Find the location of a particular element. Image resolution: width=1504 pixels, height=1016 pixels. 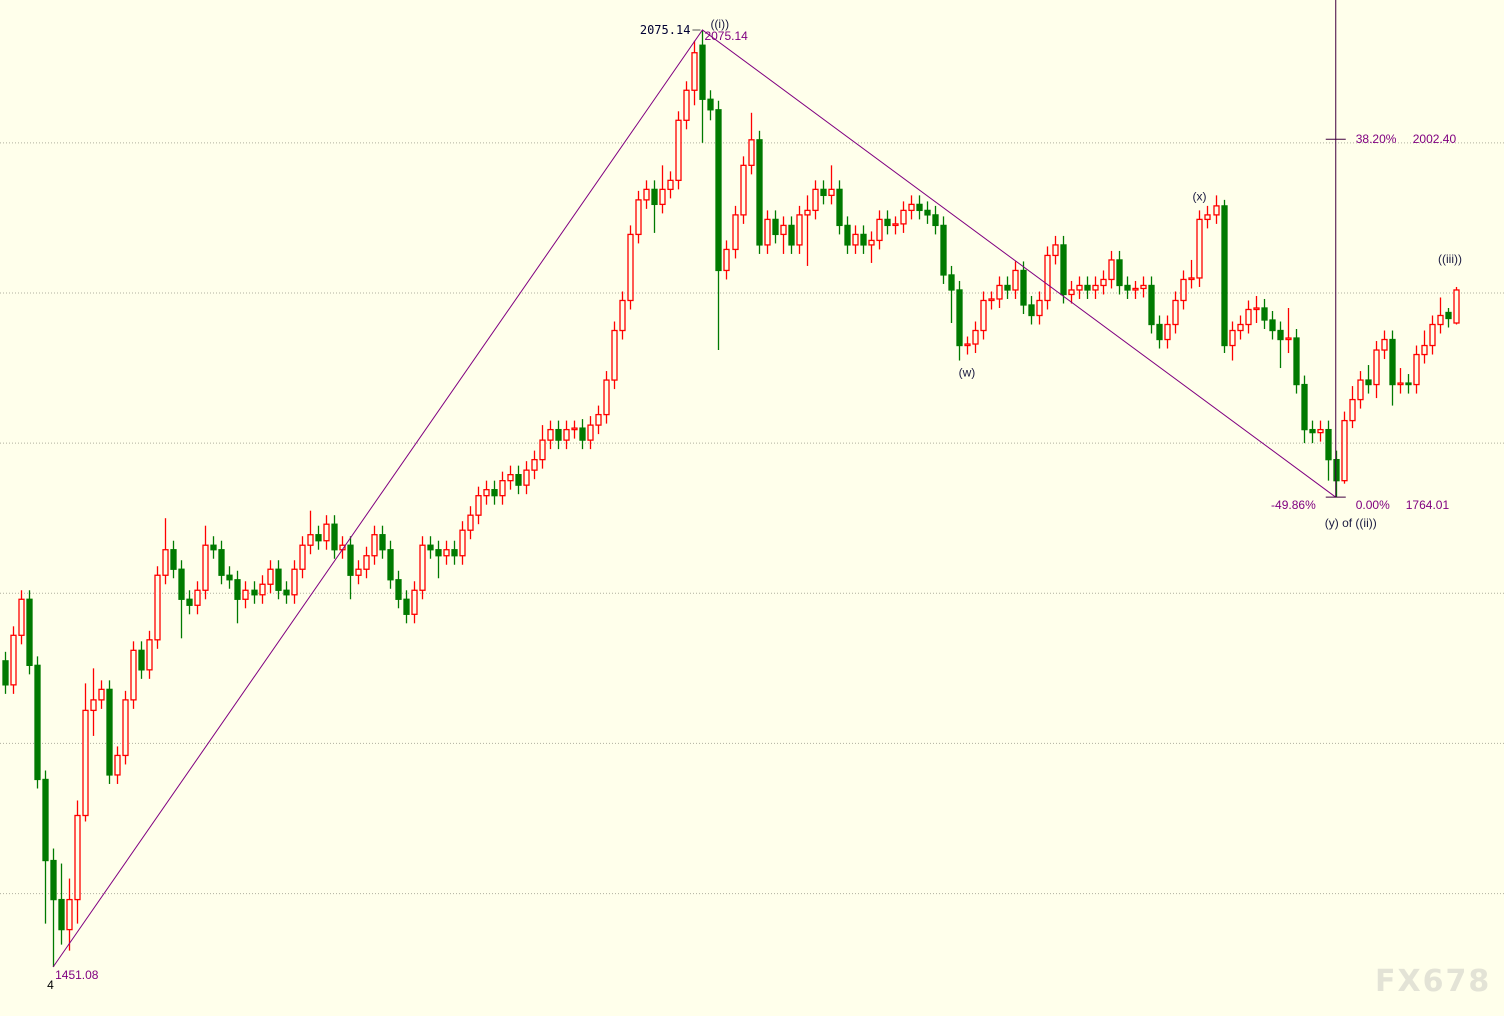

peak-price-arrow-label: 2075.14 is located at coordinates (665, 30).